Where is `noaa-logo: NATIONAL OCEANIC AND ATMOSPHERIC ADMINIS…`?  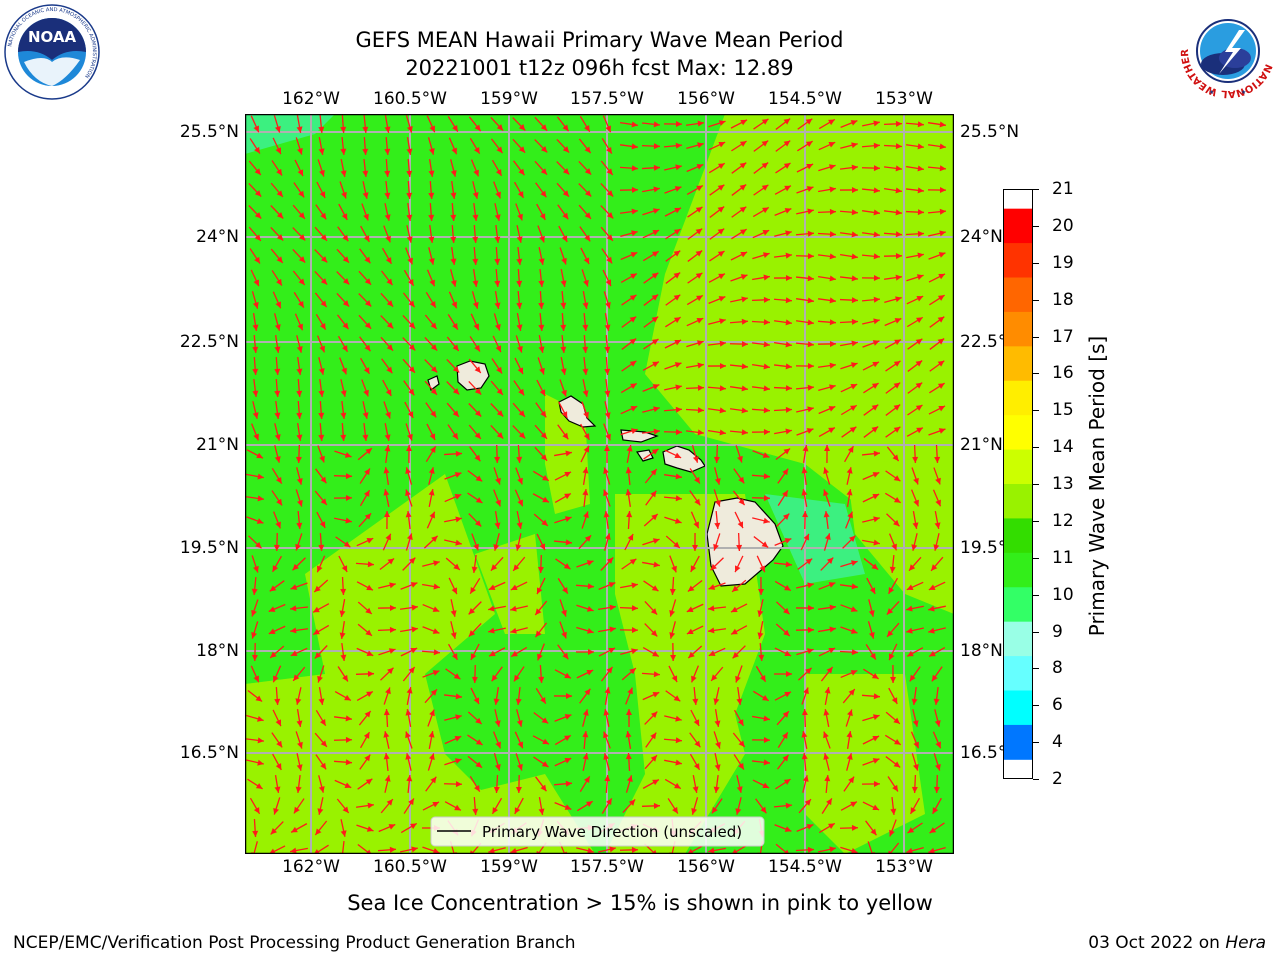
noaa-logo: NATIONAL OCEANIC AND ATMOSPHERIC ADMINIS… is located at coordinates (52, 52).